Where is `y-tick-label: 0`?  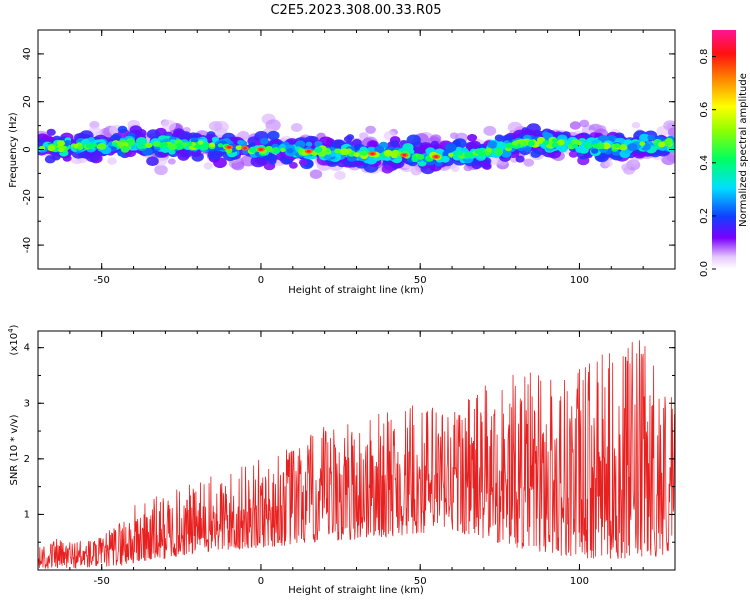
y-tick-label: 0 is located at coordinates (27, 149).